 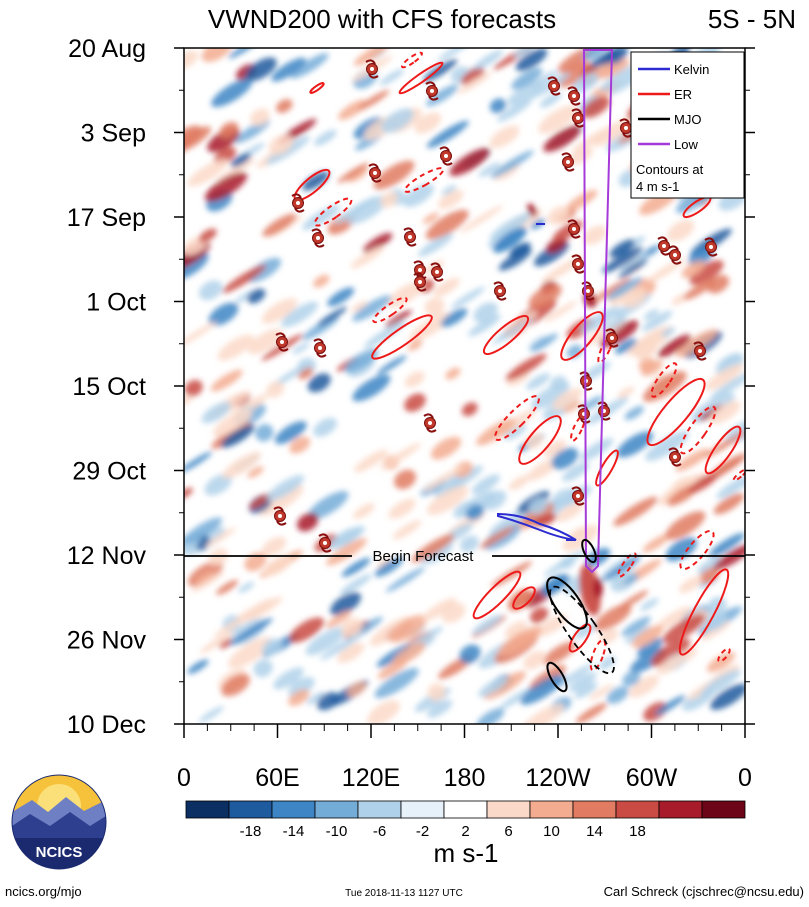 I want to click on colorbar-tick-label: 6, so click(x=508, y=831).